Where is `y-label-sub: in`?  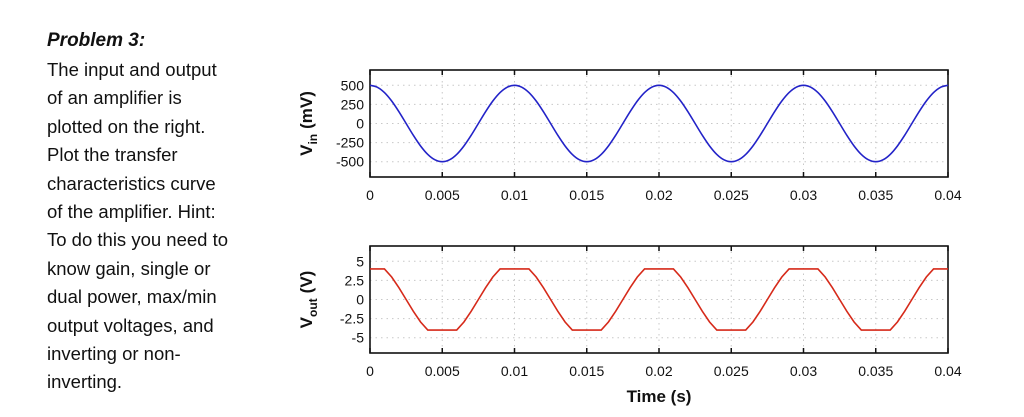
y-label-sub: in is located at coordinates (313, 139).